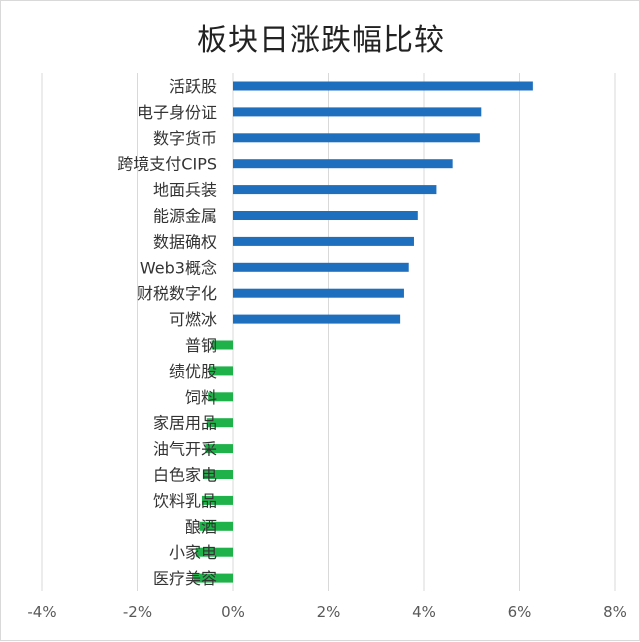 This screenshot has width=640, height=642. What do you see at coordinates (185, 423) in the screenshot?
I see `category-label: 家居用品` at bounding box center [185, 423].